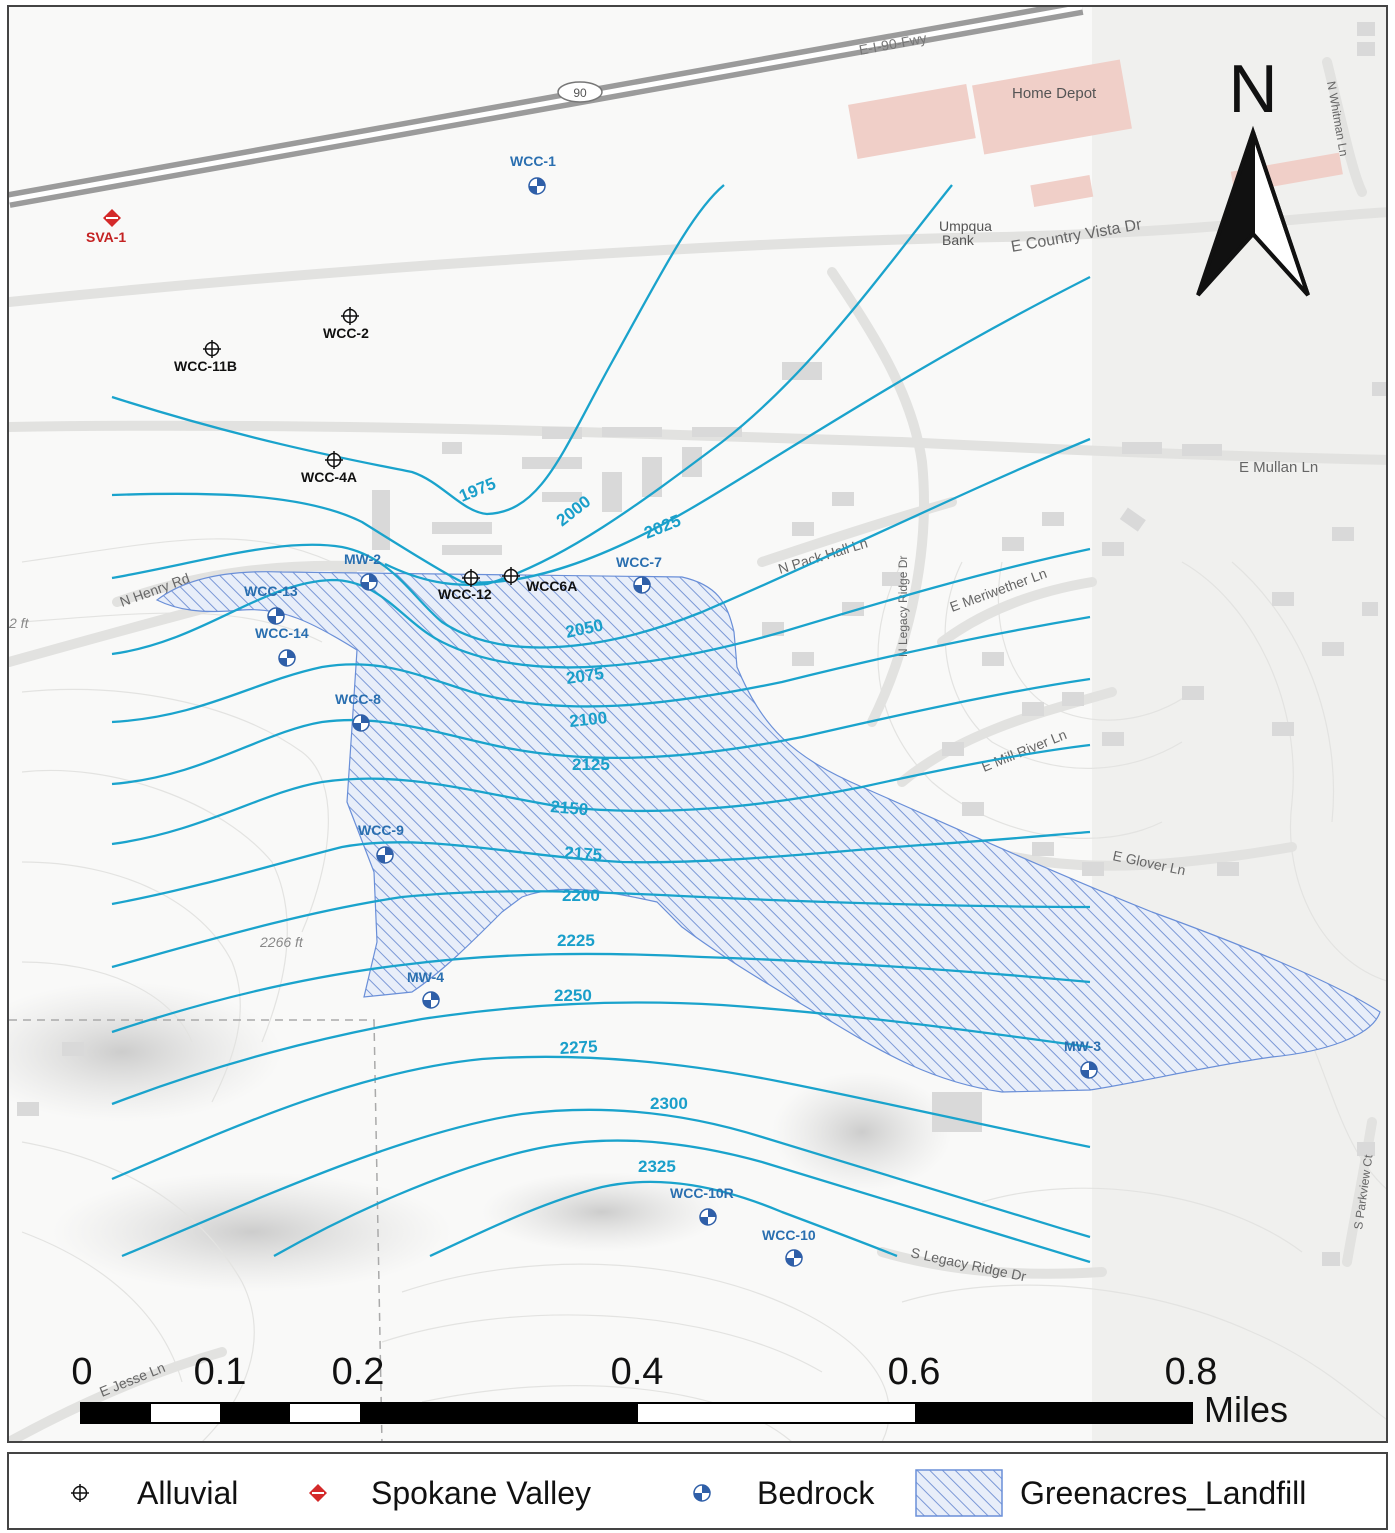 The height and width of the screenshot is (1533, 1395). What do you see at coordinates (196, 1230) in the screenshot?
I see `parcel-boundary` at bounding box center [196, 1230].